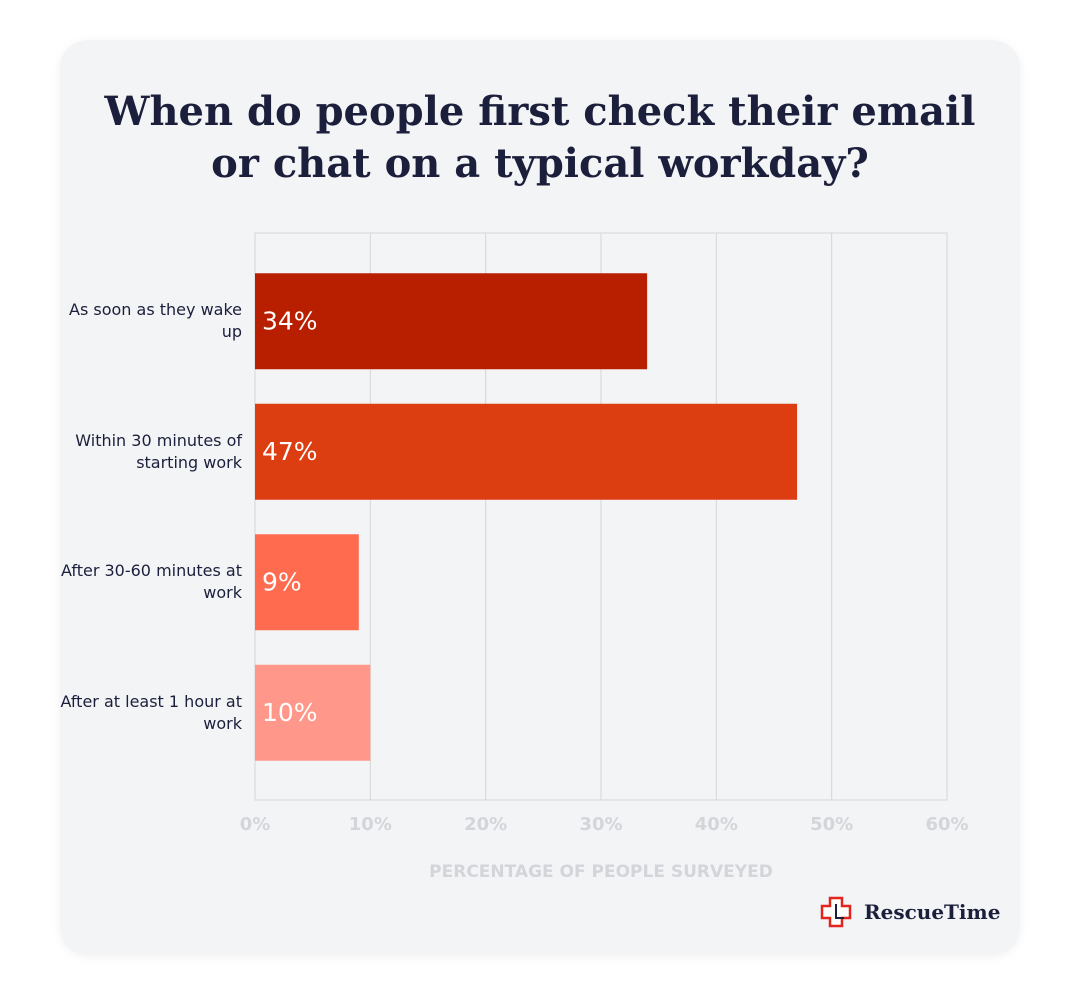 The width and height of the screenshot is (1080, 1003). What do you see at coordinates (370, 824) in the screenshot?
I see `x-tick-label: 10%` at bounding box center [370, 824].